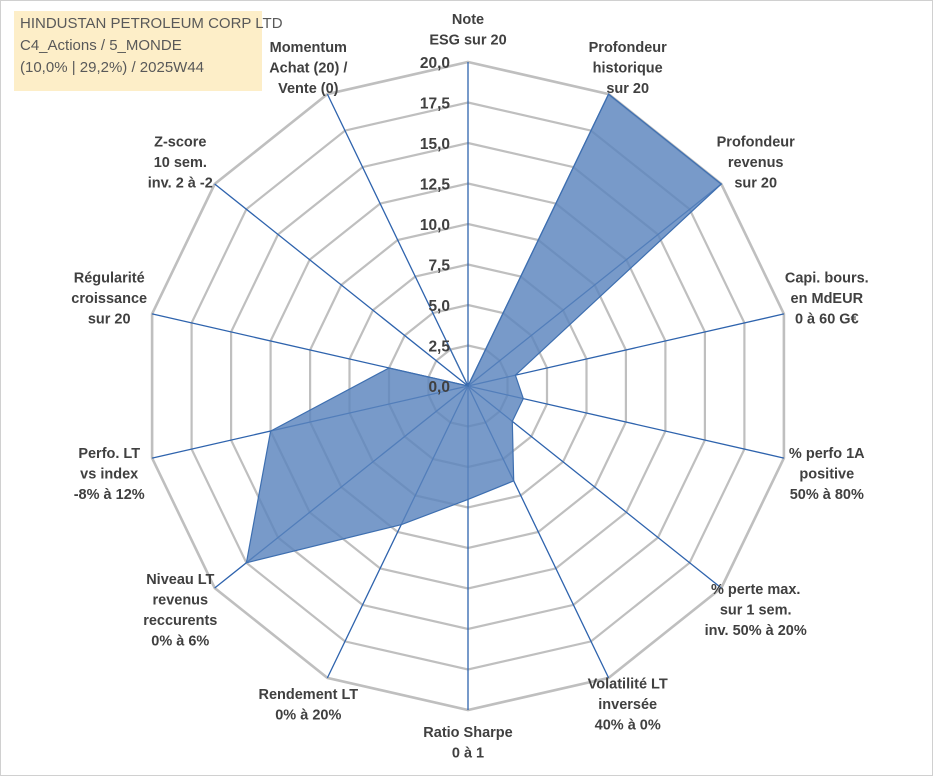  What do you see at coordinates (112, 67) in the screenshot?
I see `title-line-period: (10,0% | 29,2%) / 2025W44` at bounding box center [112, 67].